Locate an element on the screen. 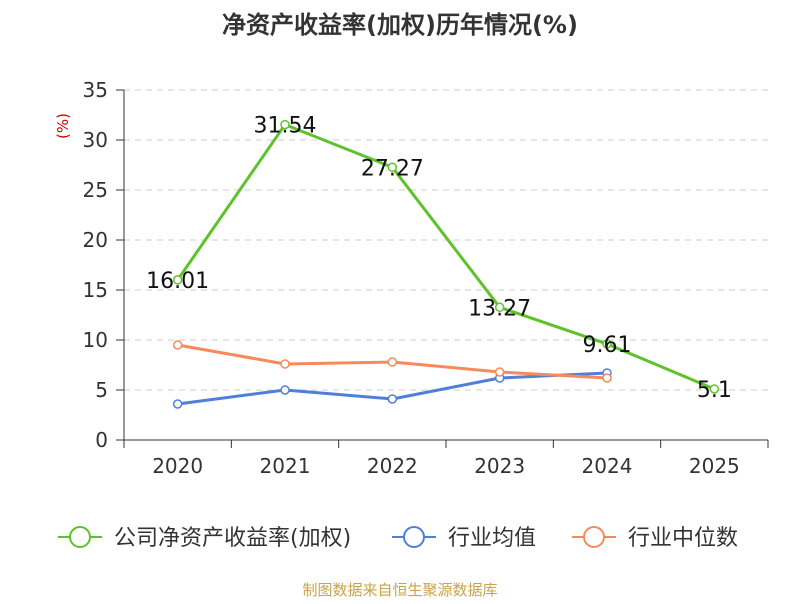 The width and height of the screenshot is (800, 604). x-tick-label: 2022 is located at coordinates (392, 466).